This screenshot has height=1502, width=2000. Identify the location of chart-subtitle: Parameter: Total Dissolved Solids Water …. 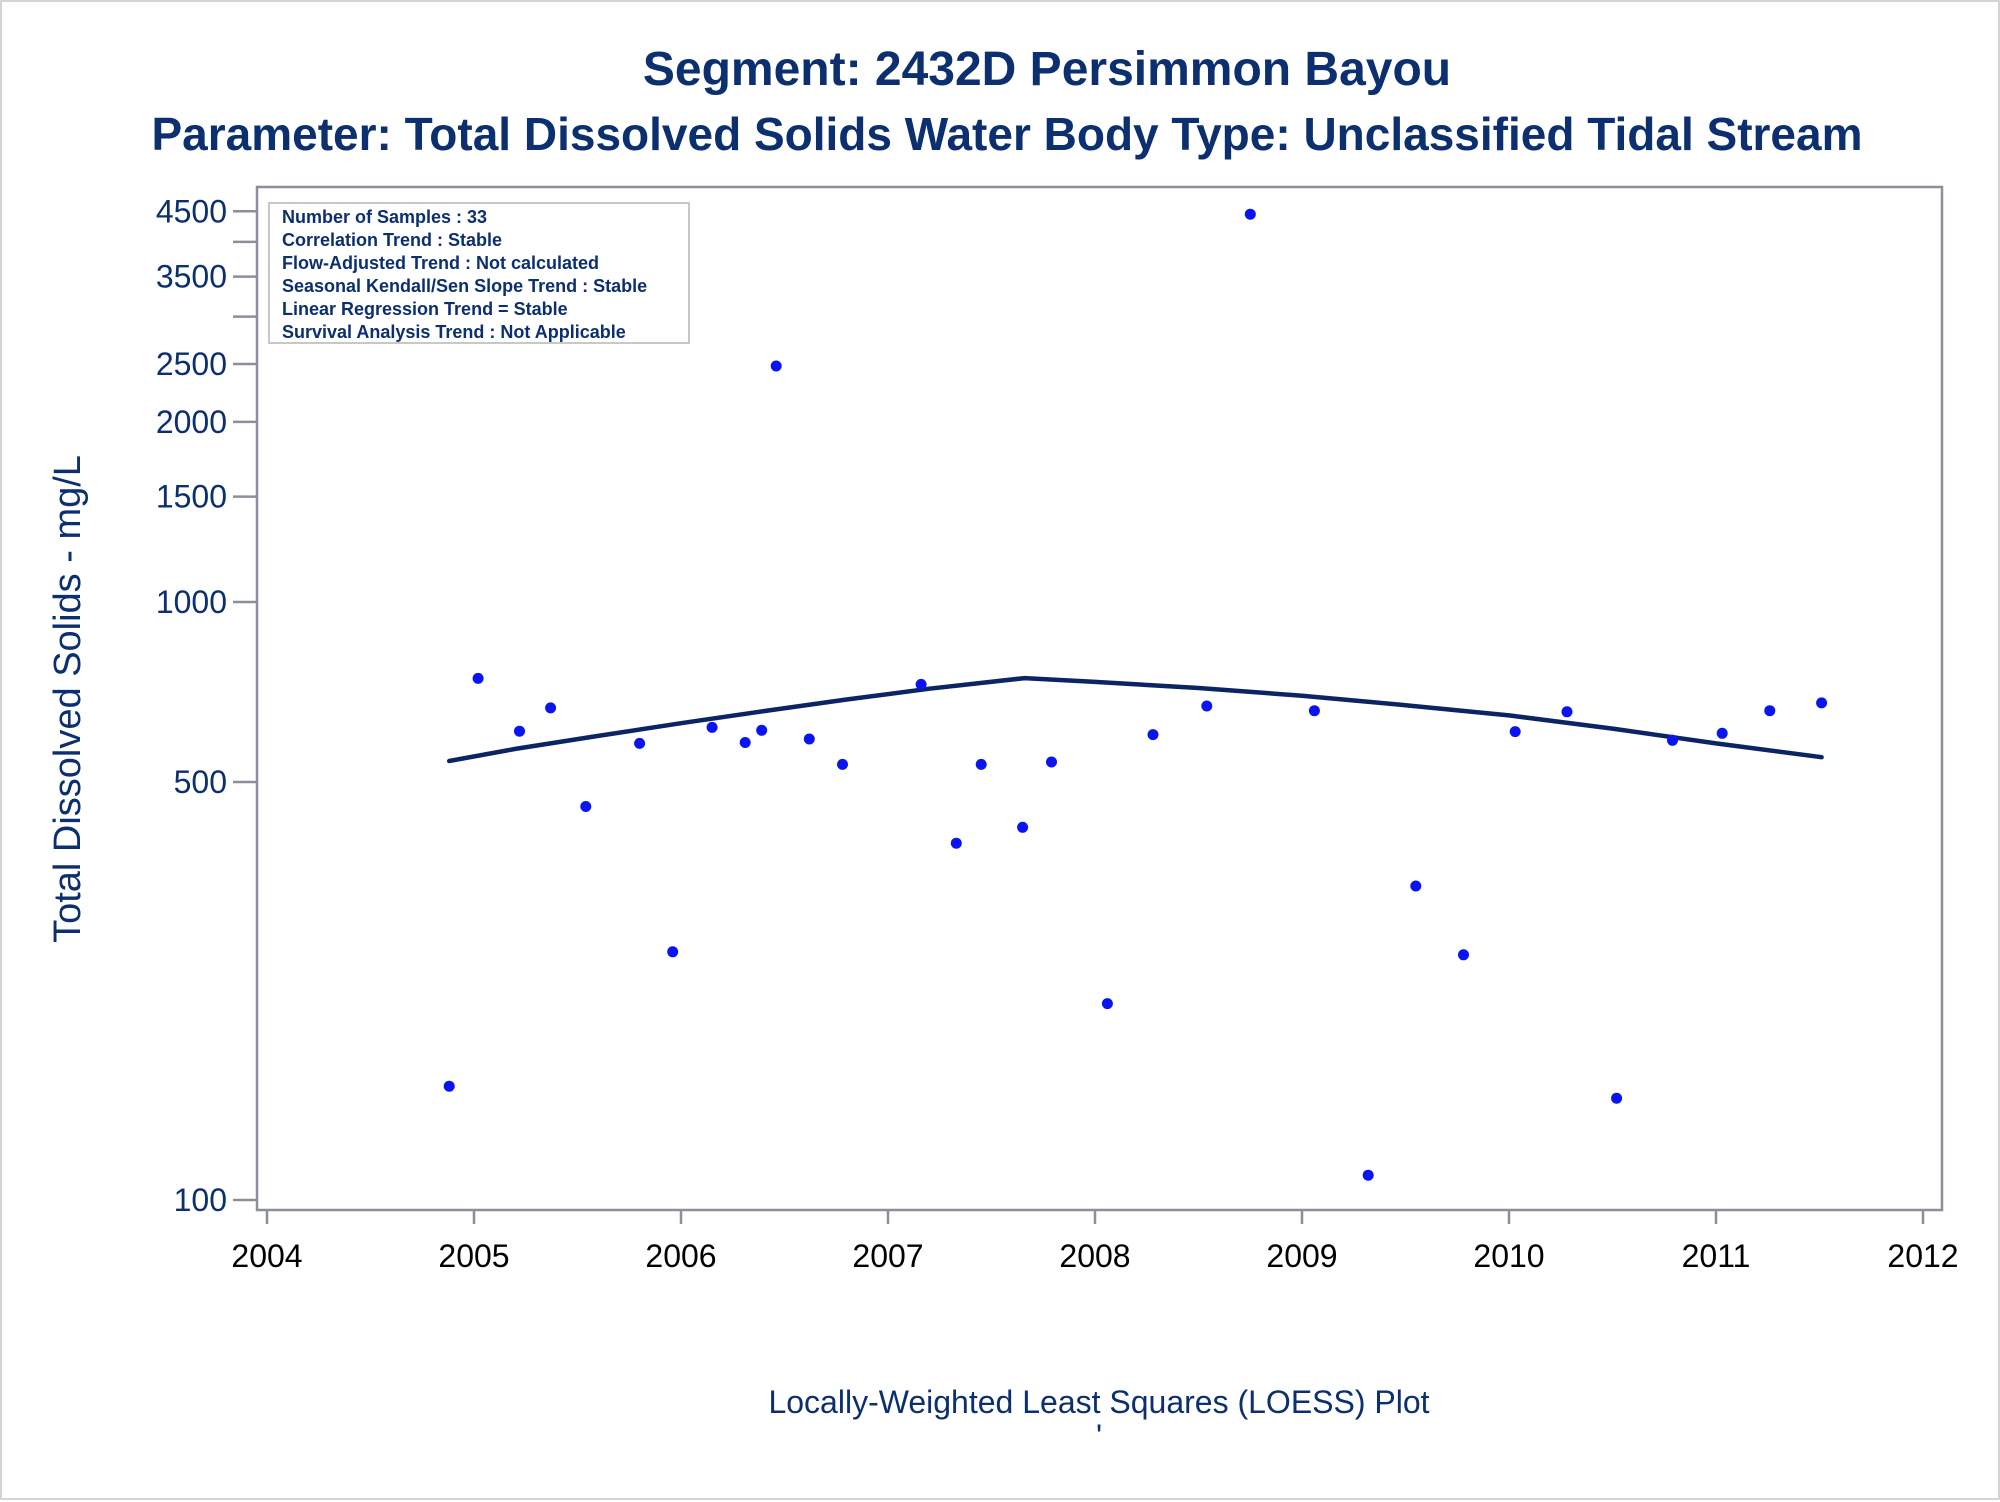
(1006, 134).